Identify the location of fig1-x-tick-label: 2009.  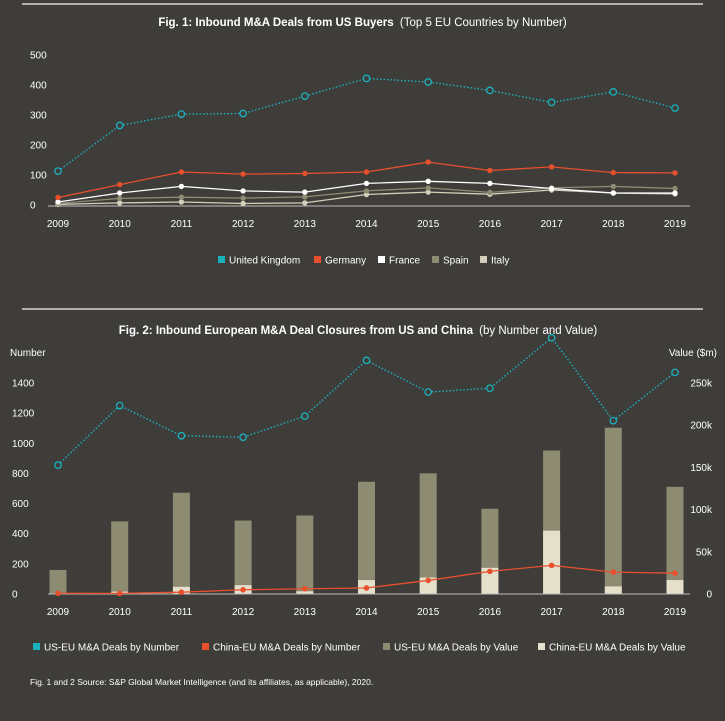
(58, 224).